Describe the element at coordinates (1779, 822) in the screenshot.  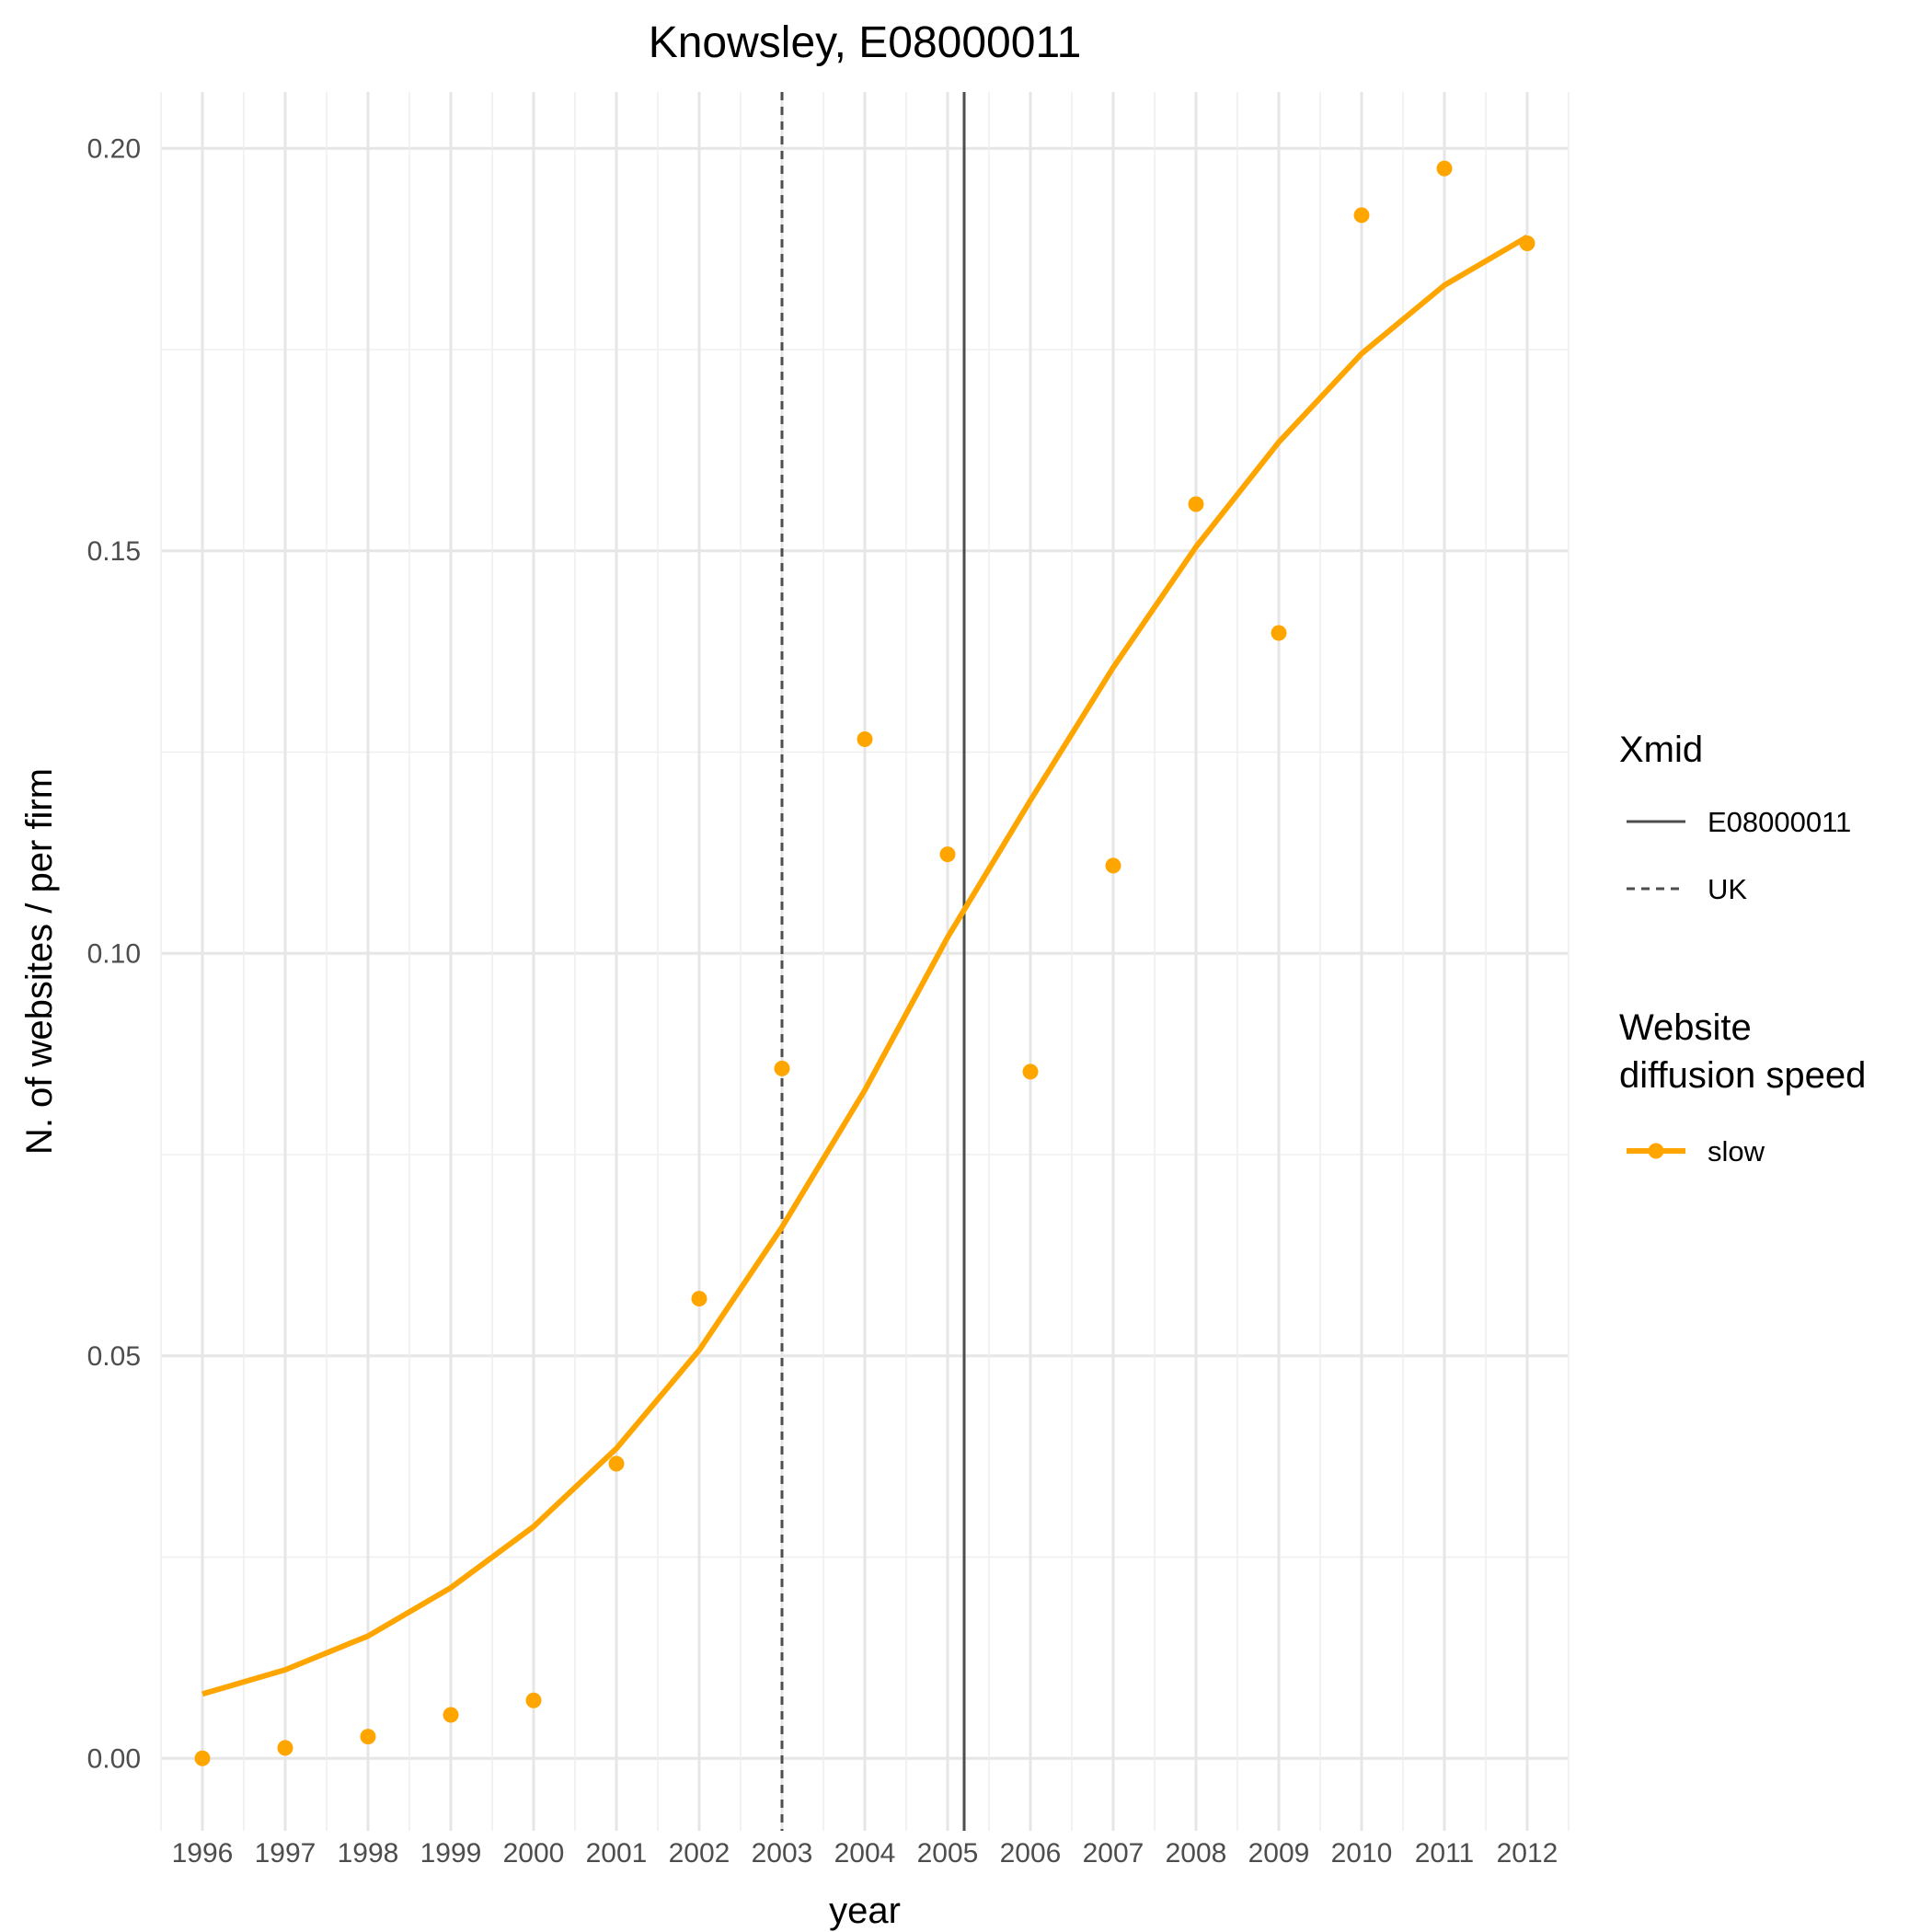
I see `legend-label-e08000011: E08000011` at that location.